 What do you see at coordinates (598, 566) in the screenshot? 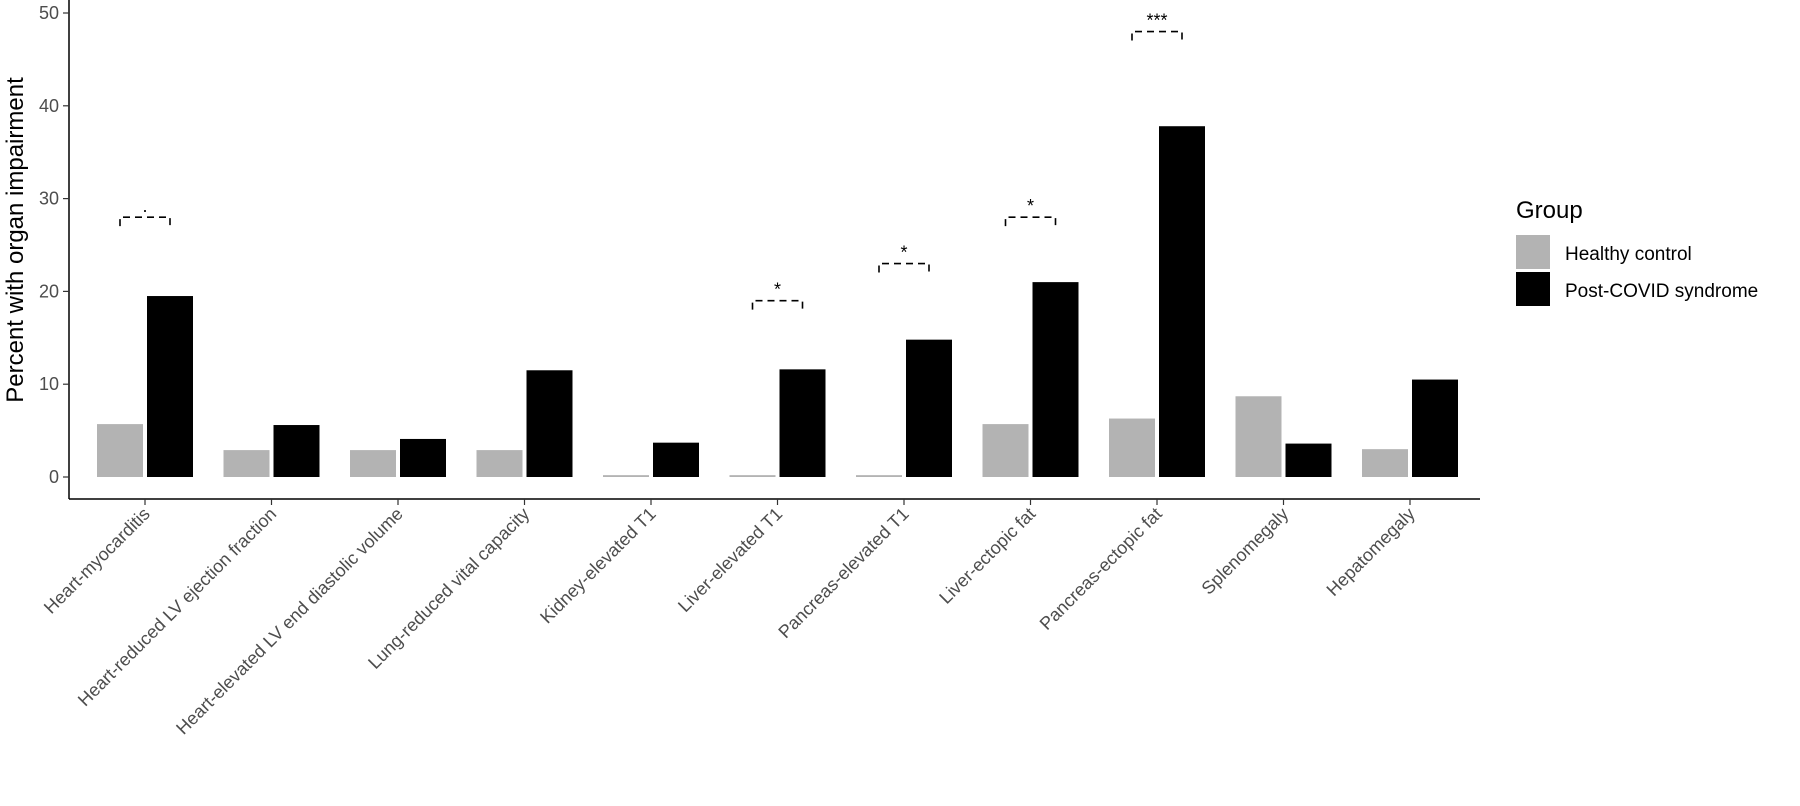
I see `x-tick-label-kidney-elevated-t1: Kidney-elevated T1` at bounding box center [598, 566].